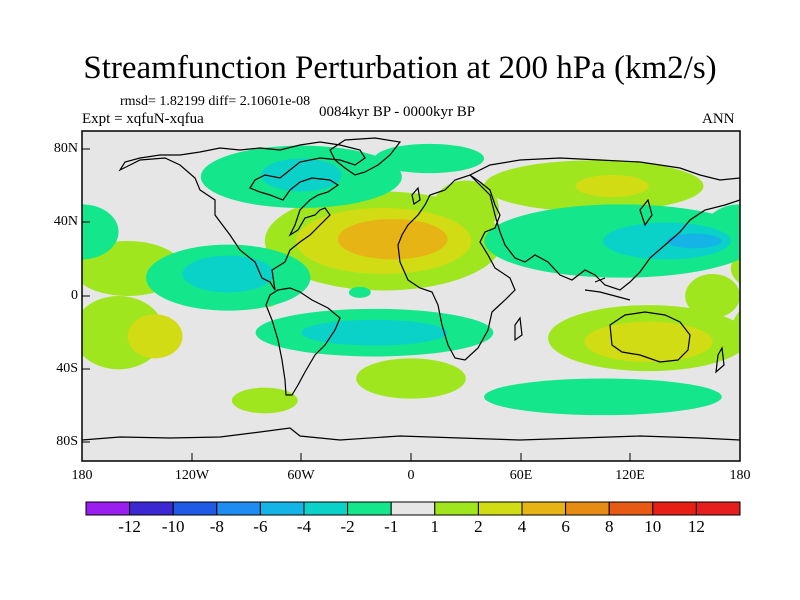  What do you see at coordinates (653, 526) in the screenshot?
I see `colorbar-label: 10` at bounding box center [653, 526].